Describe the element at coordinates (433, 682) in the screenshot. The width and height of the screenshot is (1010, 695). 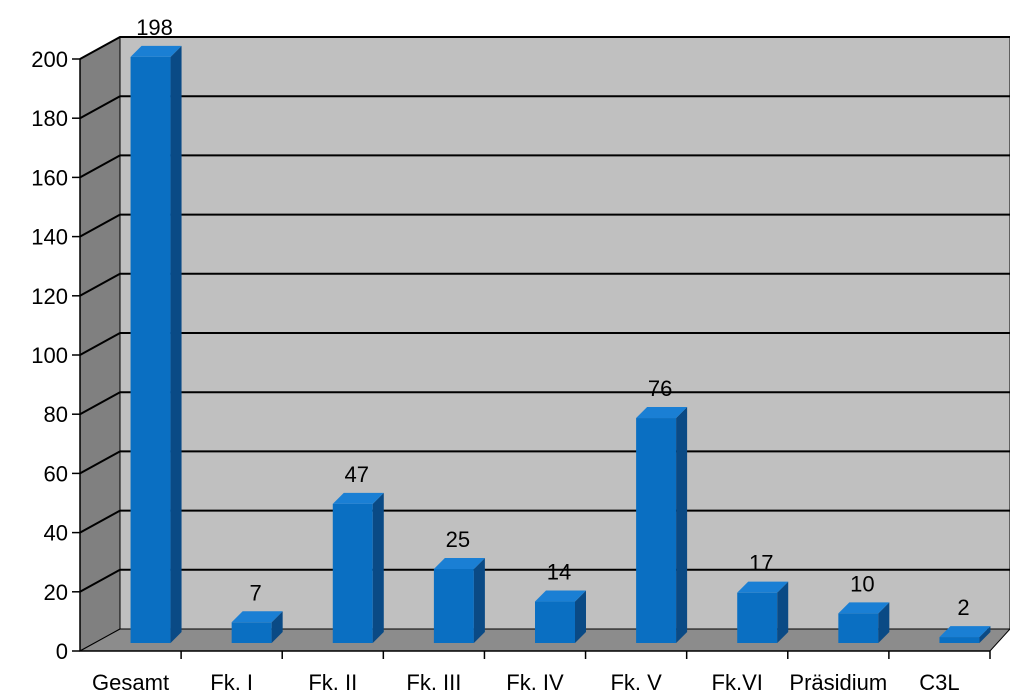
I see `x-category-label: Fk. III` at that location.